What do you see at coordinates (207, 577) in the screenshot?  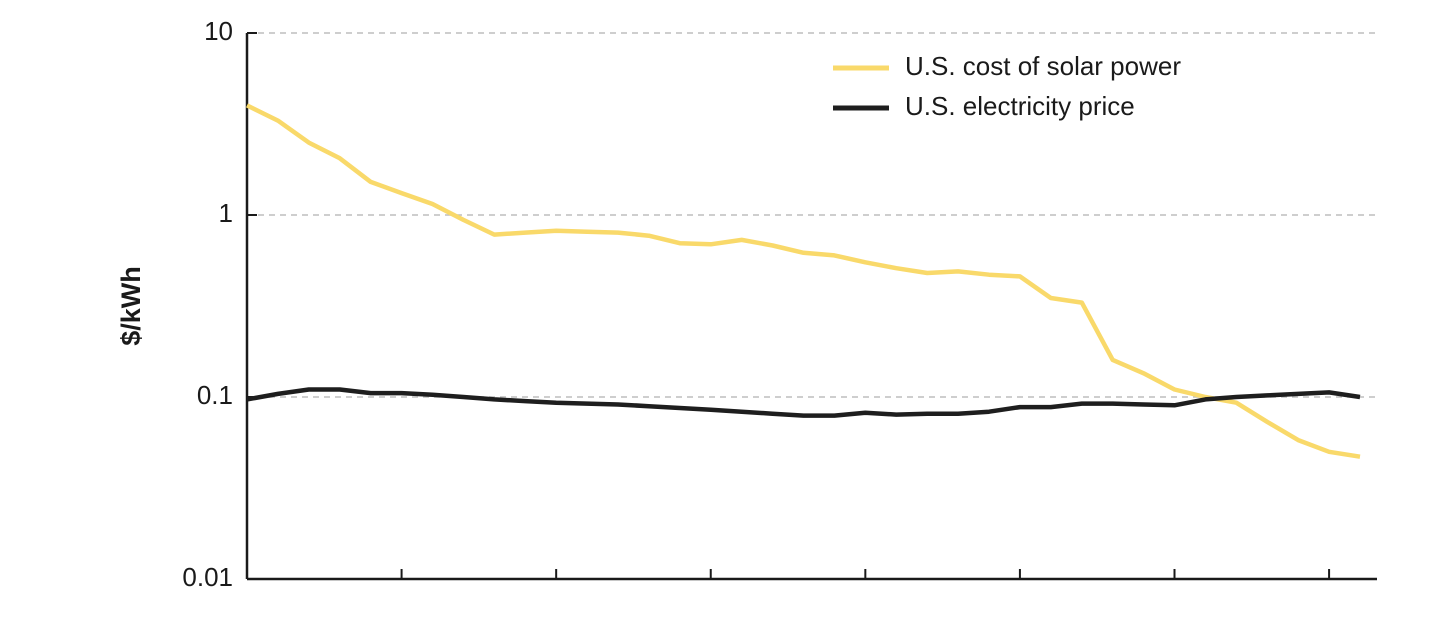 I see `y-tick-label: 0.01` at bounding box center [207, 577].